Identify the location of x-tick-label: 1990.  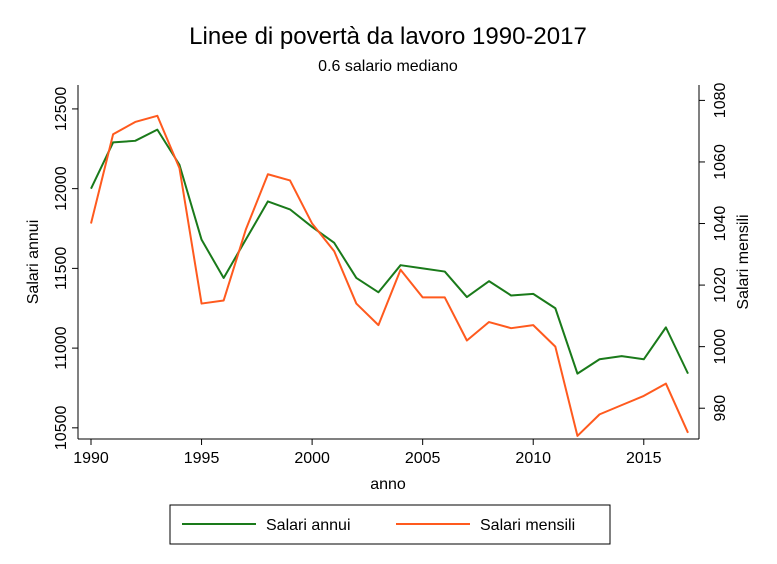
(91, 458).